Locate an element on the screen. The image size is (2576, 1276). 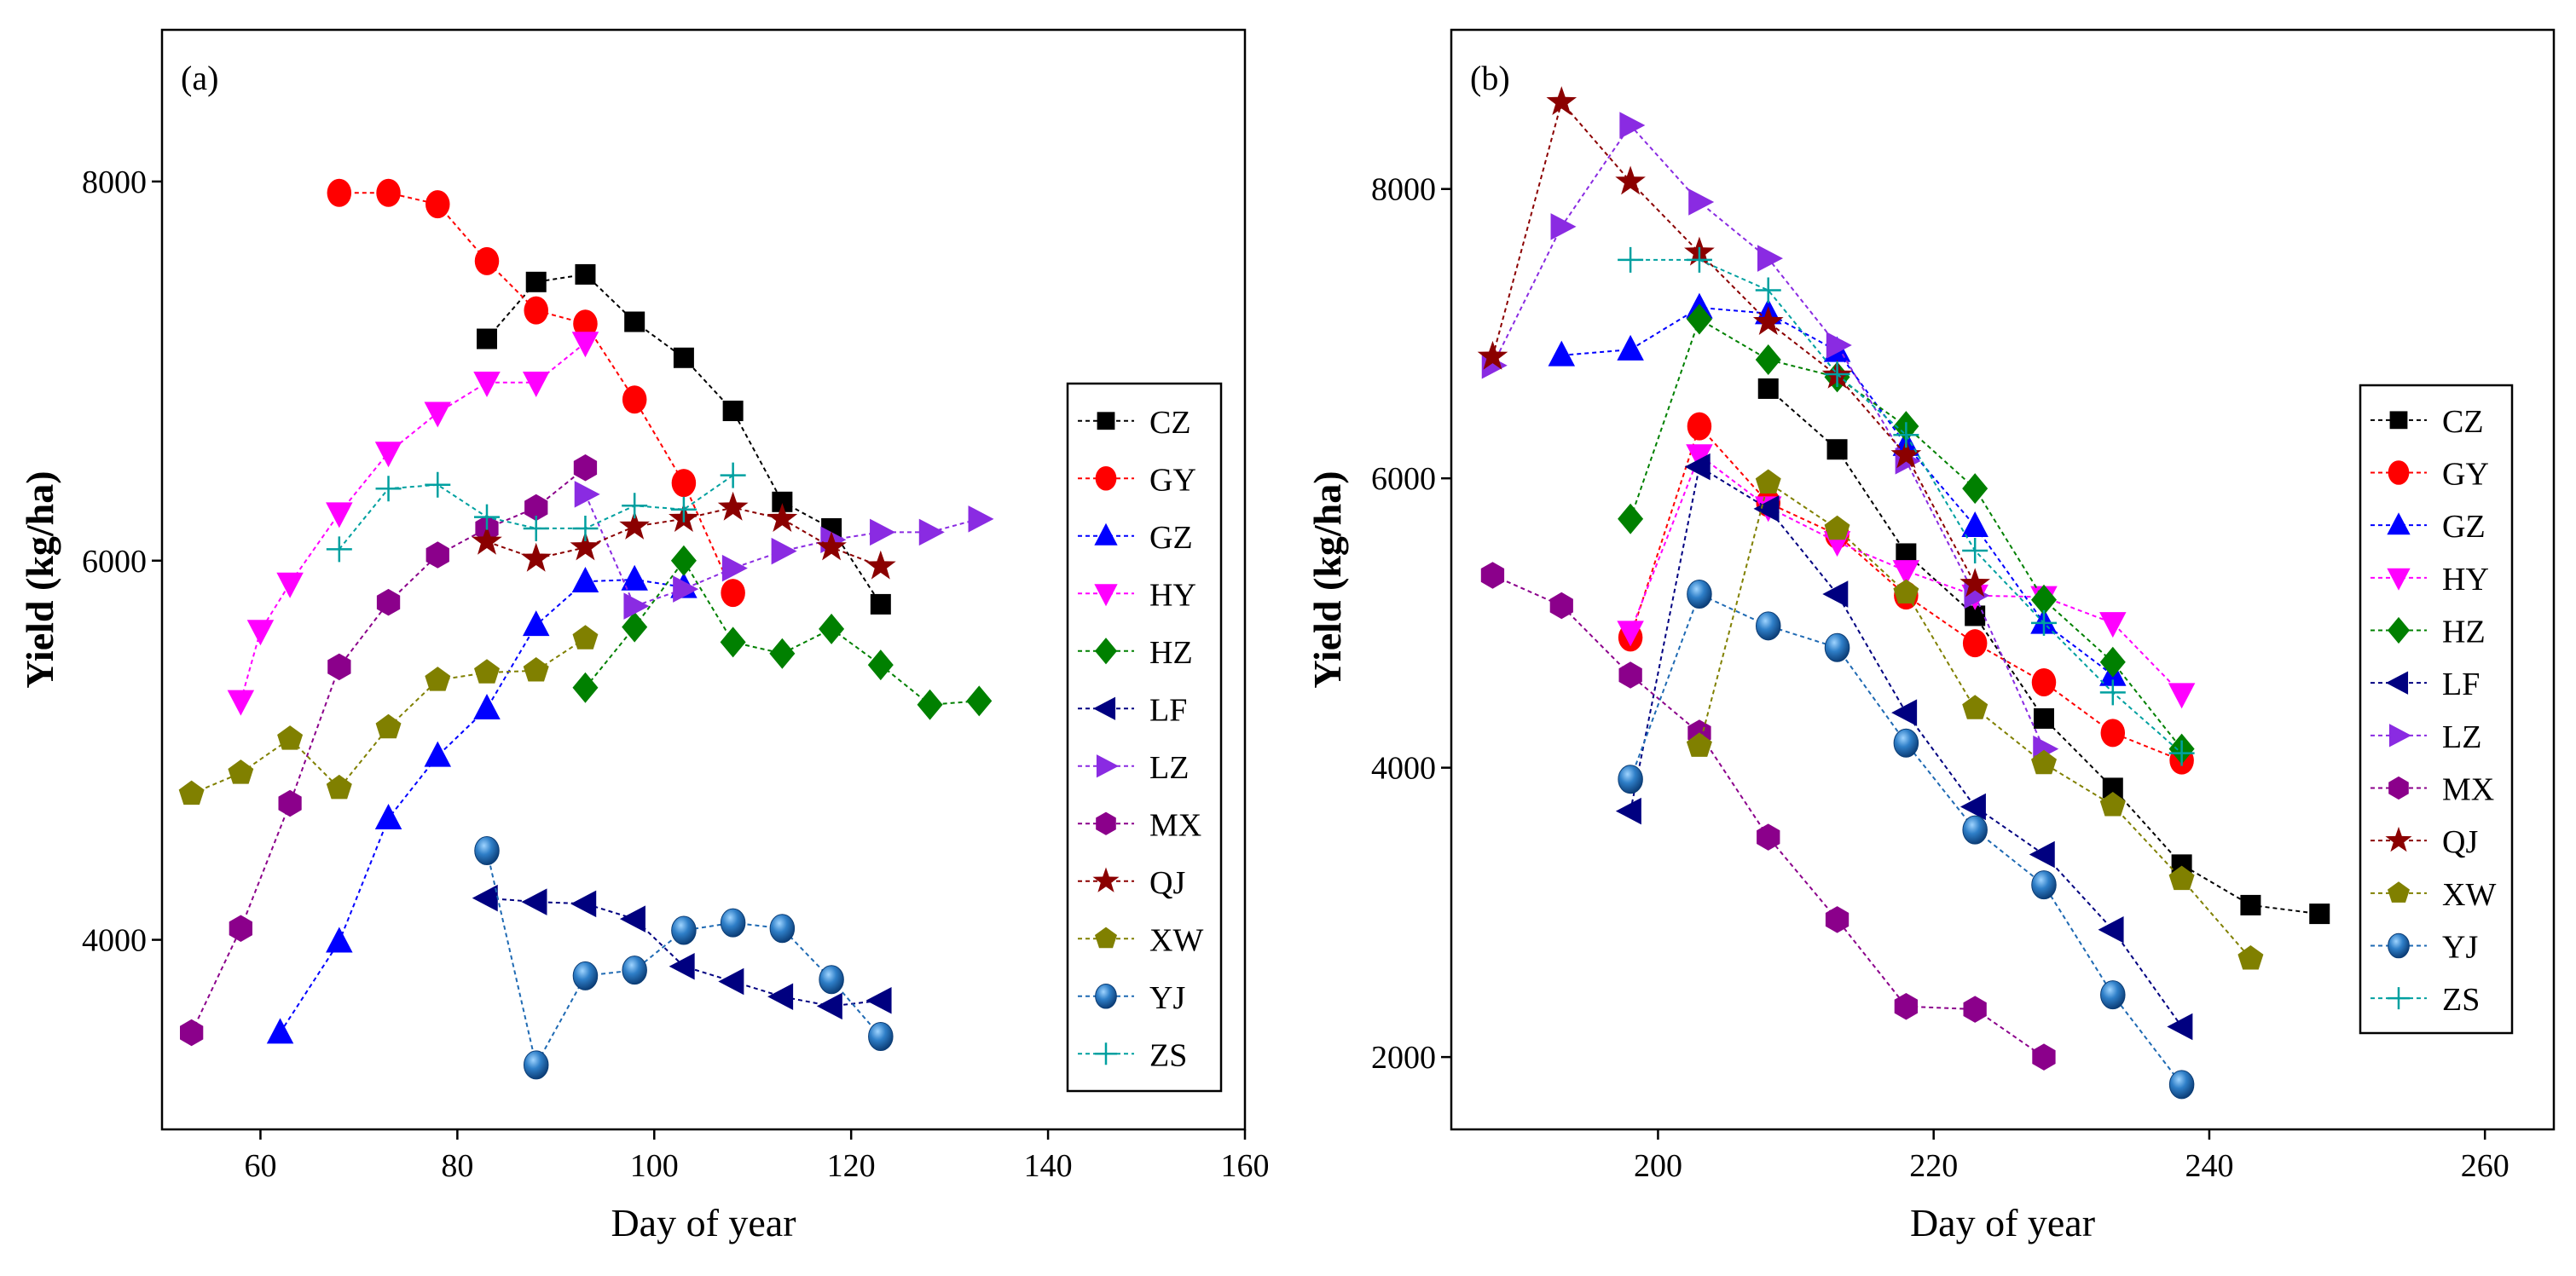
y-axis-label: Yield (kg/ha) is located at coordinates (1327, 580).